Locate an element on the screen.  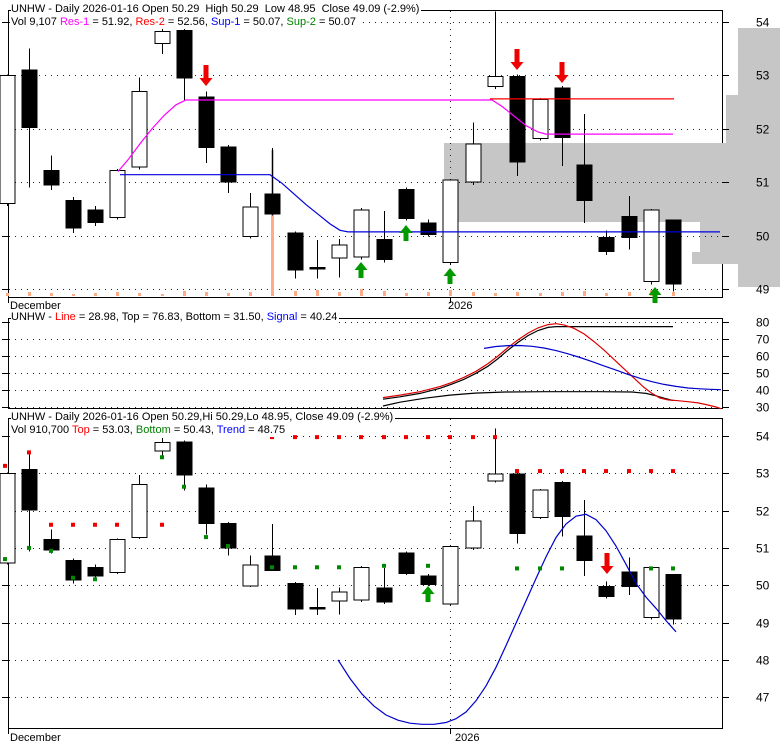
title-segment: Res-2 is located at coordinates (150, 22).